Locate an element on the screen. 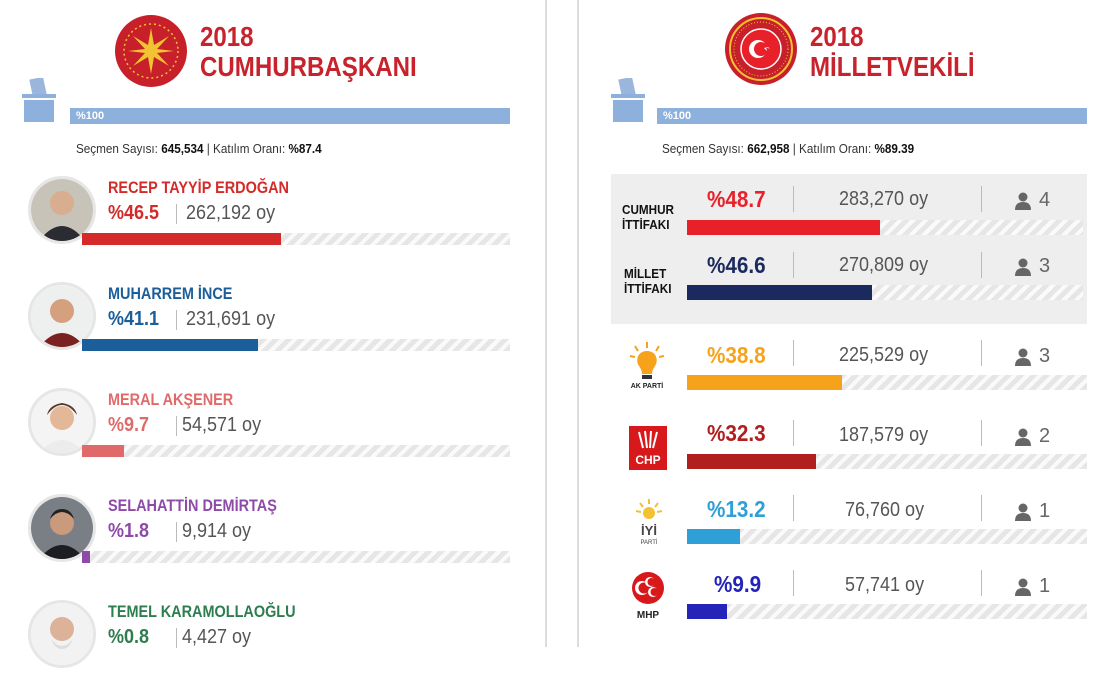 This screenshot has height=680, width=1109. candidate-percent: %0.8 is located at coordinates (129, 637).